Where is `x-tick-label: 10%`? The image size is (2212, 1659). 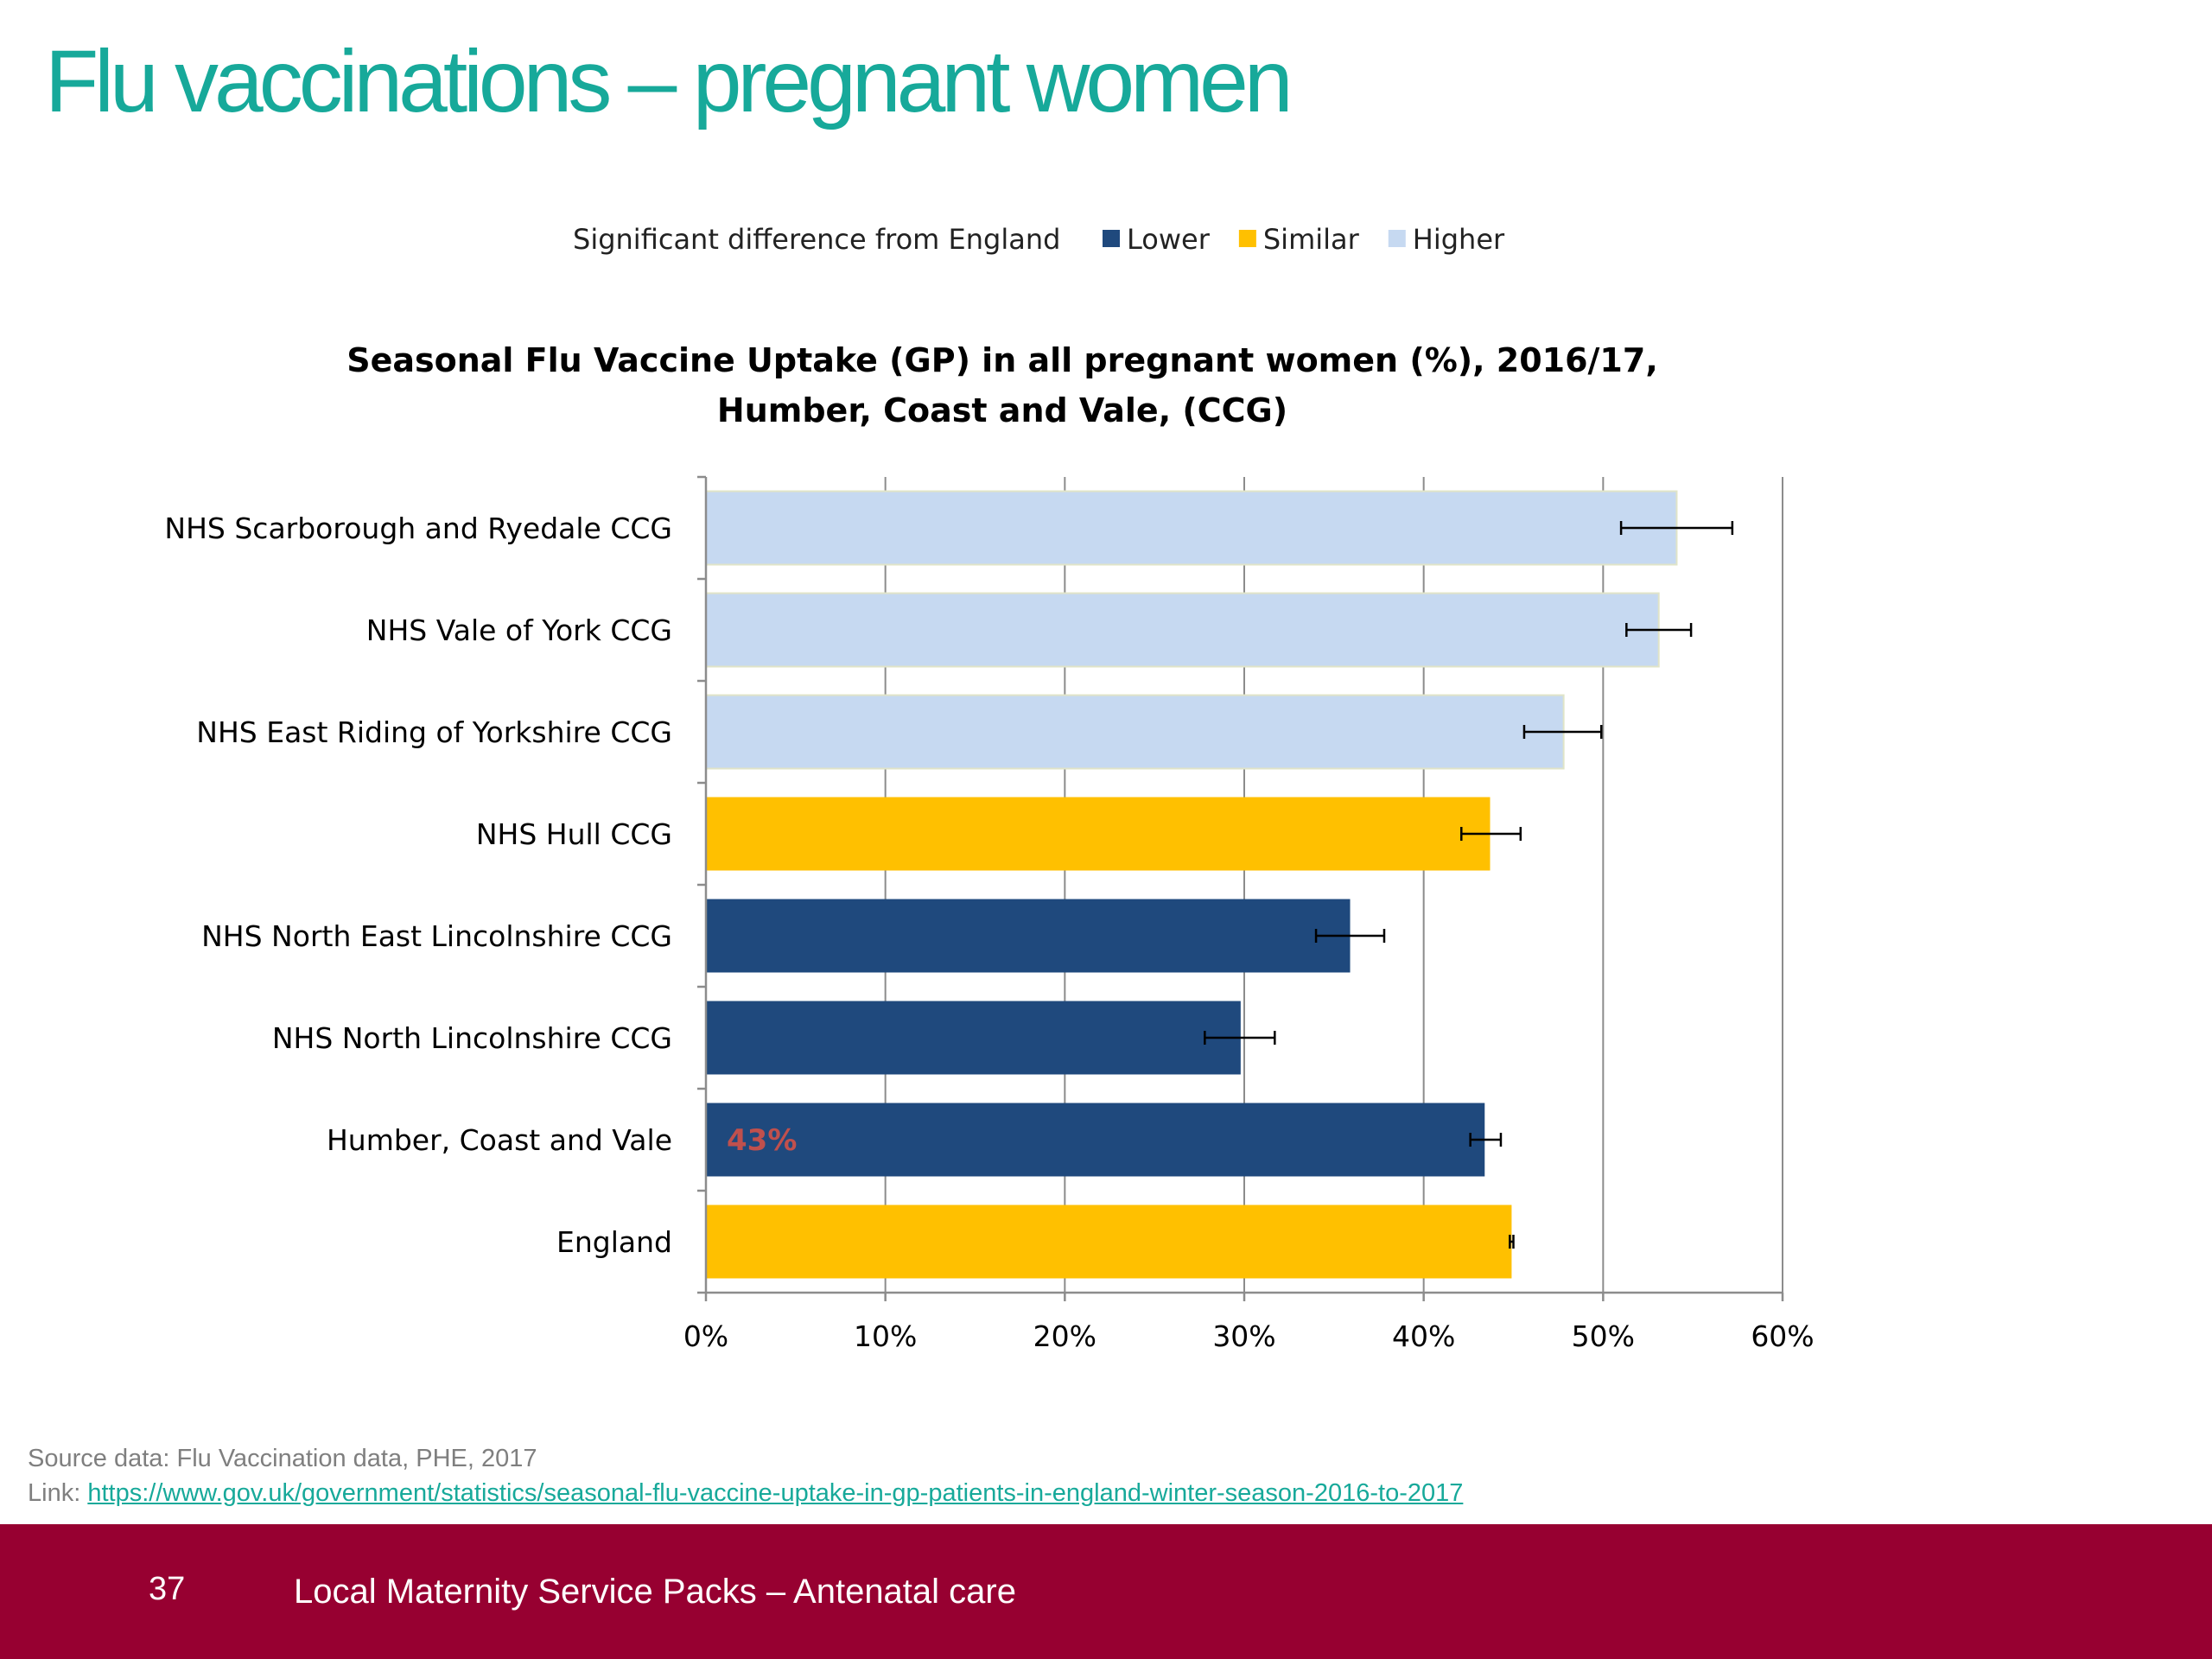
x-tick-label: 10% is located at coordinates (885, 1336).